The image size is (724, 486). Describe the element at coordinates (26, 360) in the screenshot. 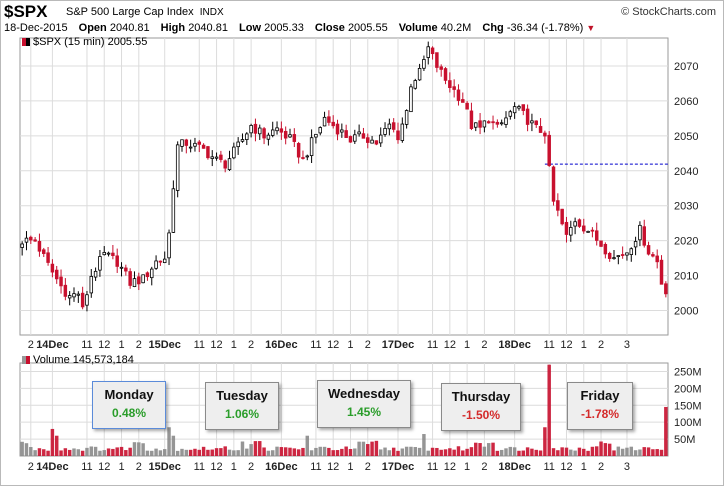

I see `volume-legend-swatch` at that location.